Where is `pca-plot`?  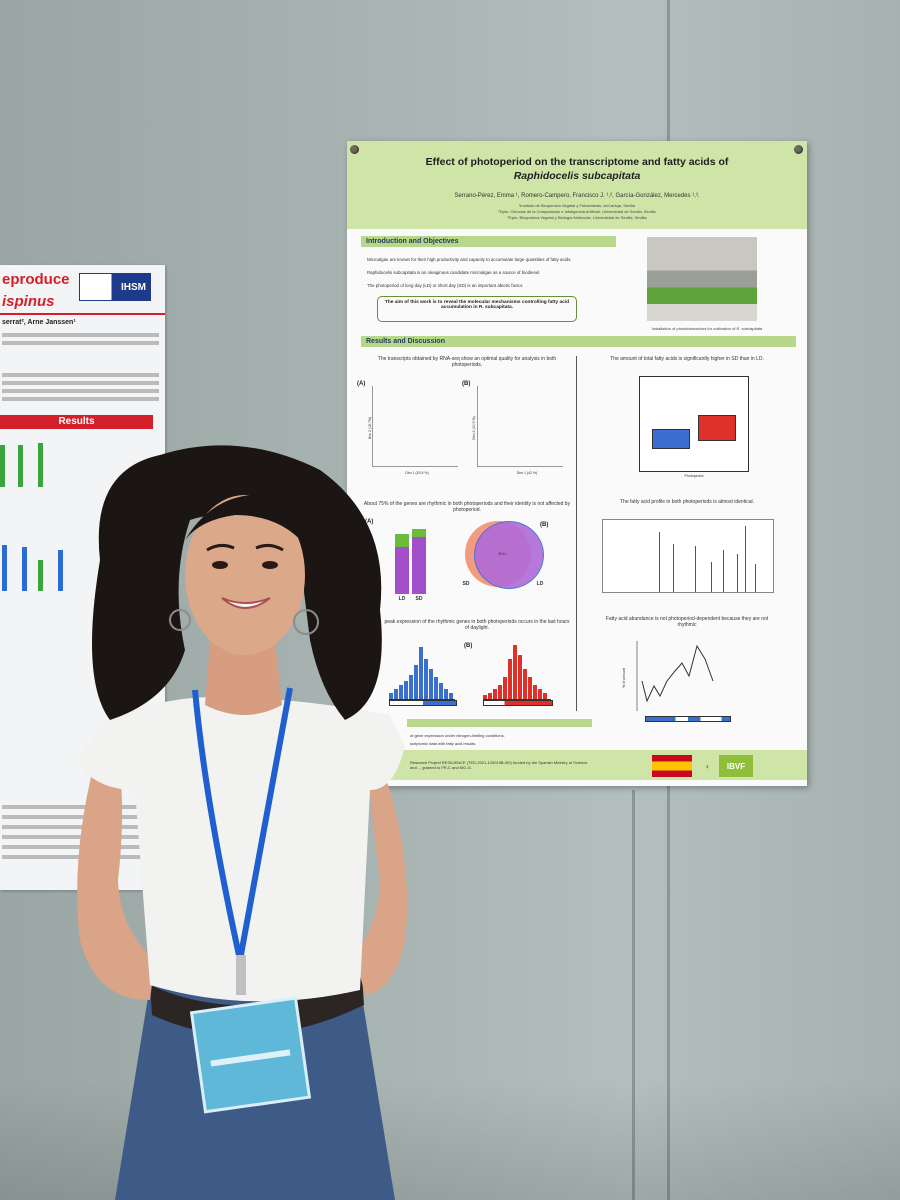
pca-plot is located at coordinates (415, 426).